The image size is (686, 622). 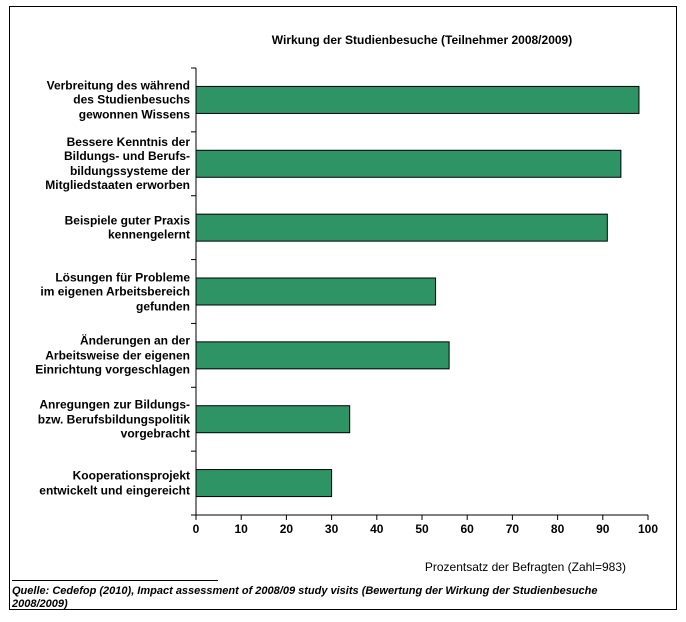 I want to click on x-tick-label: 100, so click(x=648, y=529).